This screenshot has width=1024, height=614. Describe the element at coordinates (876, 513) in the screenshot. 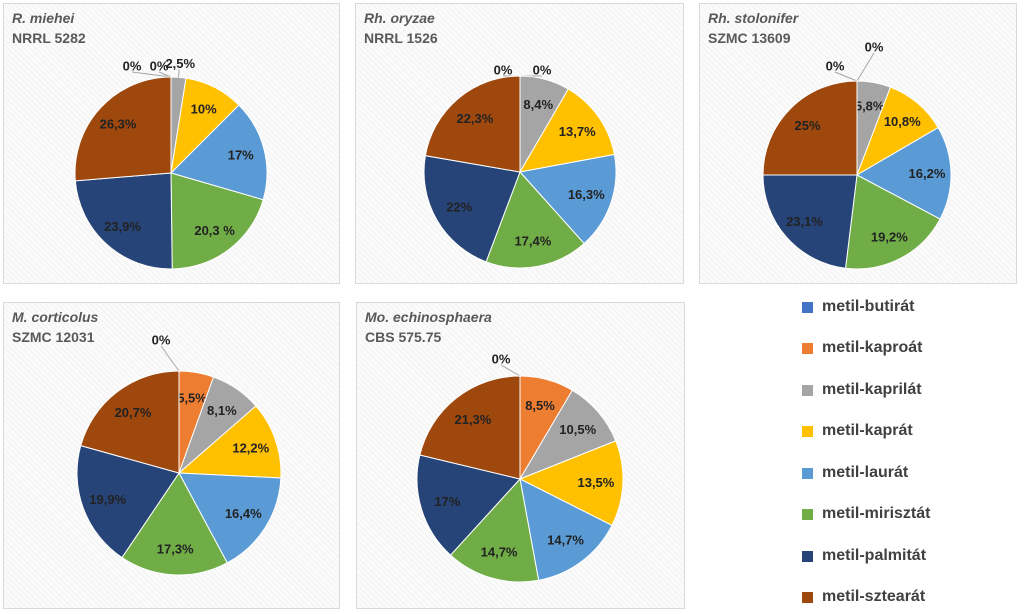

I see `legend-label: metil-mirisztát` at that location.